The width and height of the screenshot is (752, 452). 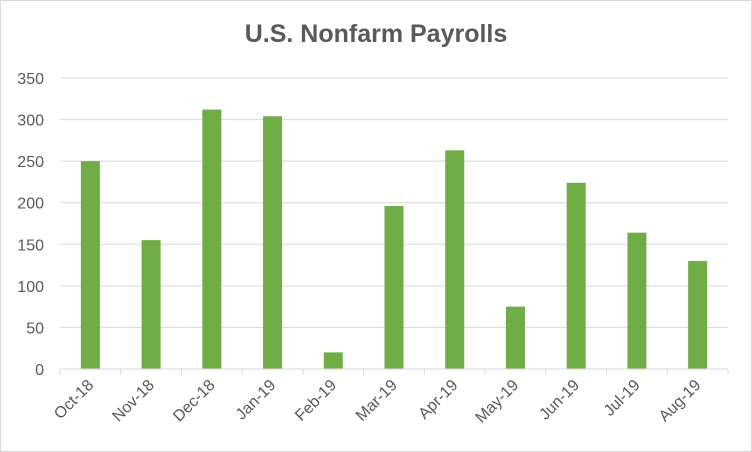 What do you see at coordinates (377, 401) in the screenshot?
I see `x-tick-label: Mar-19` at bounding box center [377, 401].